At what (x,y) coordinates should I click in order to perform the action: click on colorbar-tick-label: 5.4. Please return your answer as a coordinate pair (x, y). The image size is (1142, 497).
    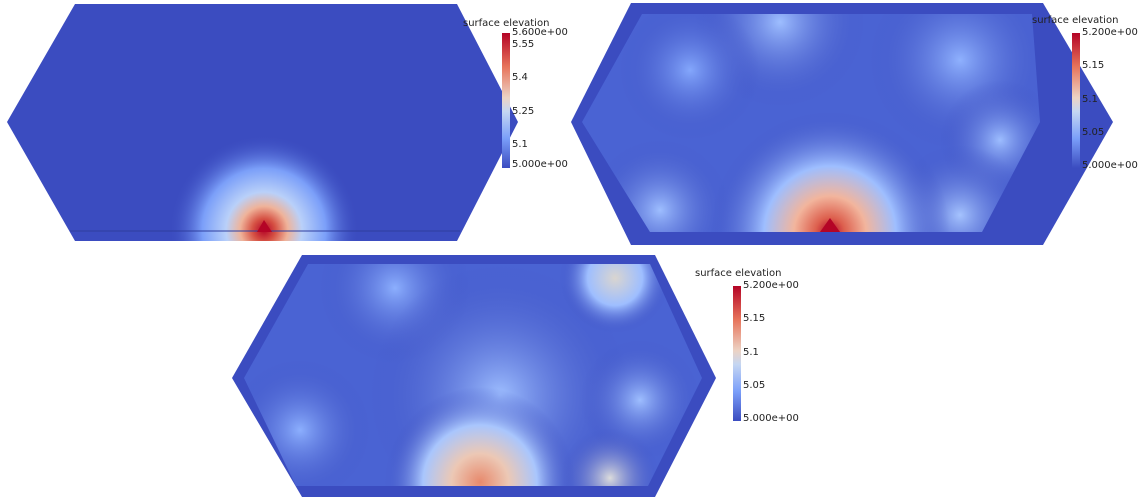
    Looking at the image, I should click on (520, 77).